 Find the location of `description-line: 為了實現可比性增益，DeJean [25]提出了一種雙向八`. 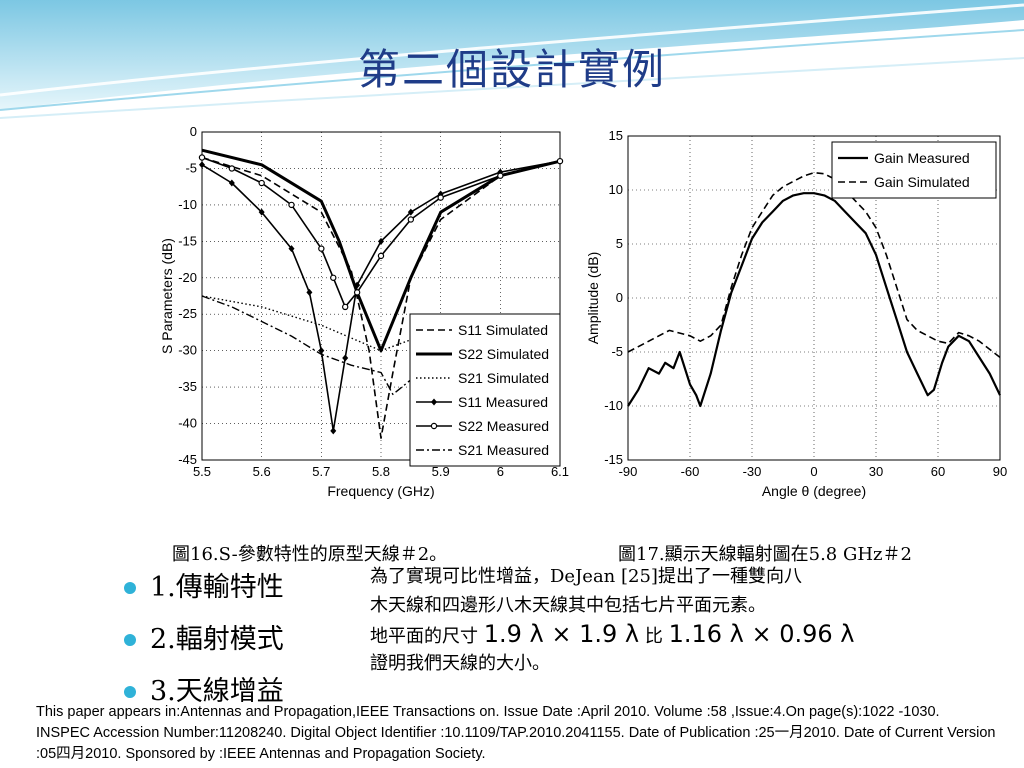

description-line: 為了實現可比性增益，DeJean [25]提出了一種雙向八 is located at coordinates (586, 576).